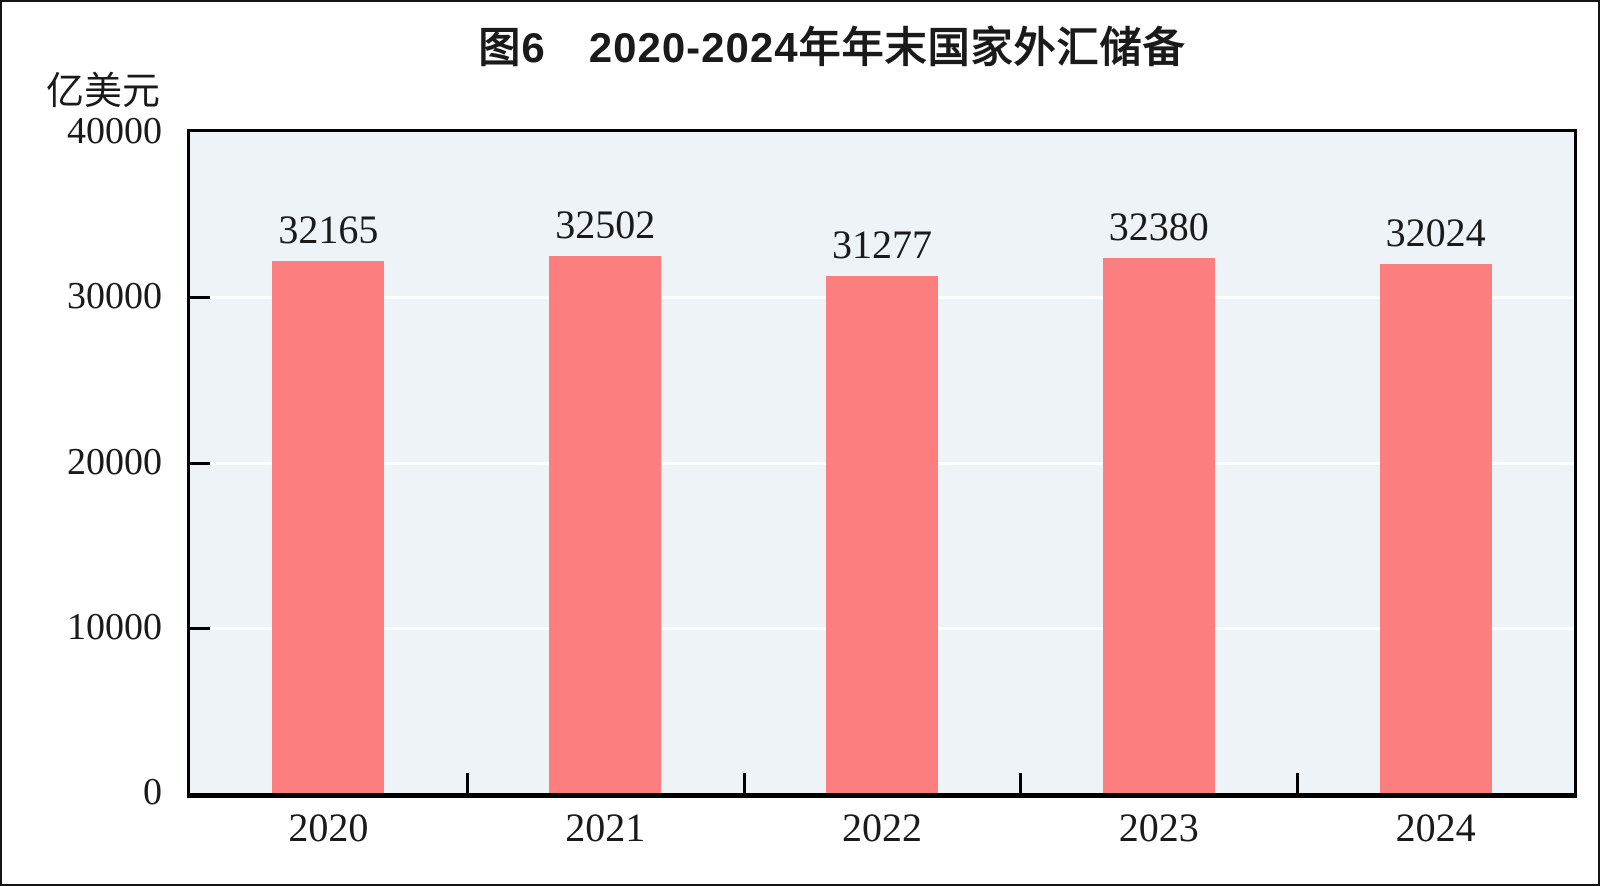 Image resolution: width=1600 pixels, height=886 pixels. I want to click on y-tick-label-30000: 30000, so click(114, 296).